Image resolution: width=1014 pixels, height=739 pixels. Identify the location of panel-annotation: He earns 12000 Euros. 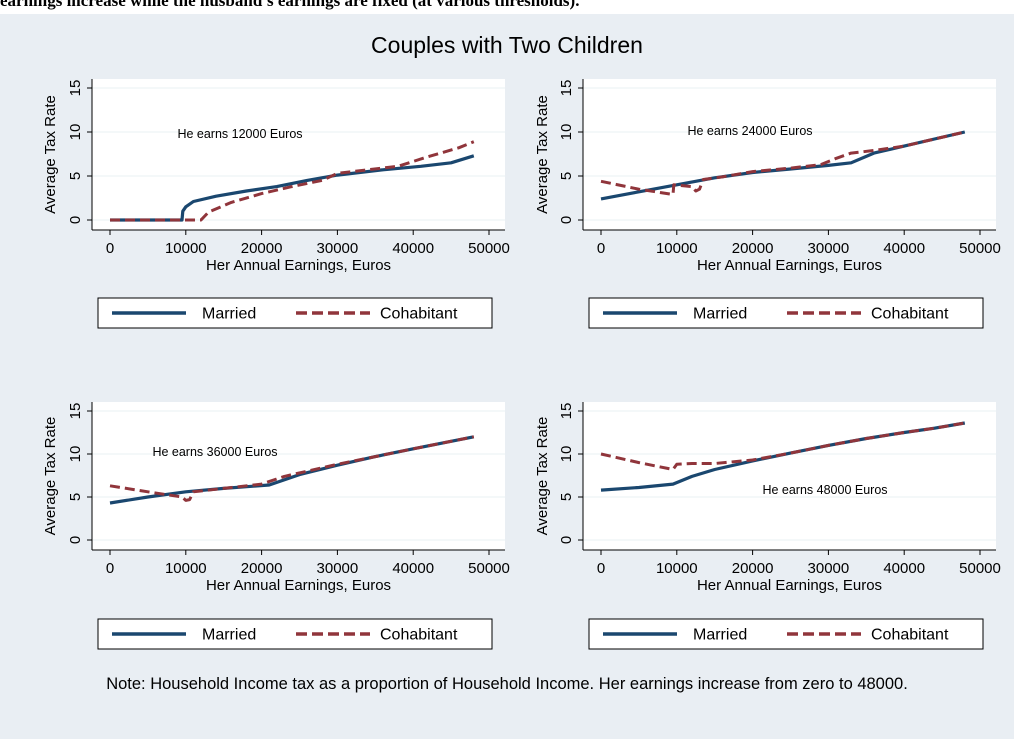
(239, 134).